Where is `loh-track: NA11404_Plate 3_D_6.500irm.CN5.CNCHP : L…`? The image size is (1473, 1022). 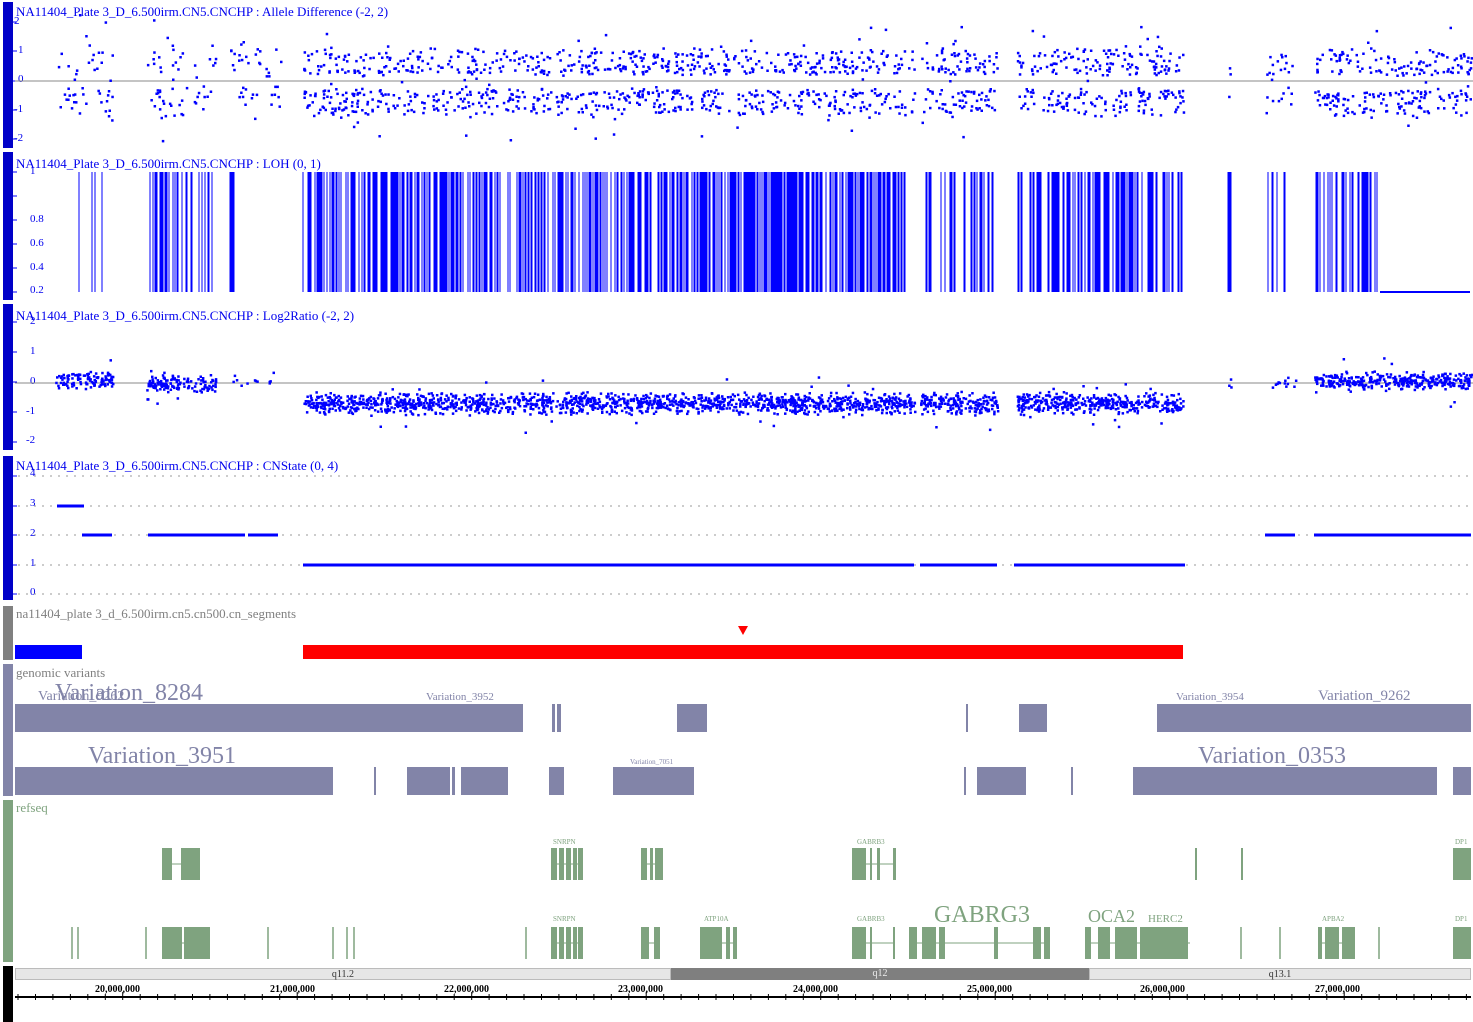 loh-track: NA11404_Plate 3_D_6.500irm.CN5.CNCHP : L… is located at coordinates (736, 227).